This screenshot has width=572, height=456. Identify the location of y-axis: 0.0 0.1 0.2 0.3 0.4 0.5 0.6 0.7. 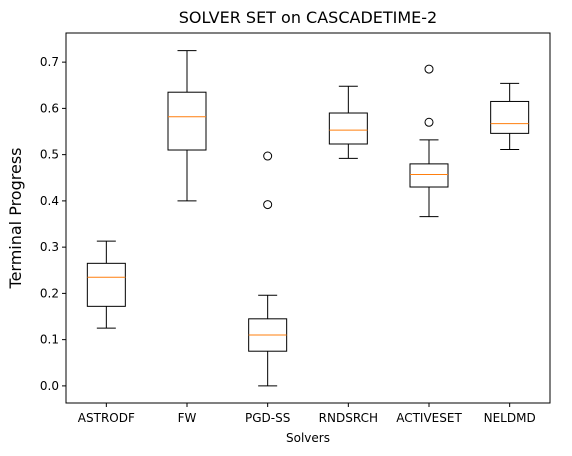
(53, 224).